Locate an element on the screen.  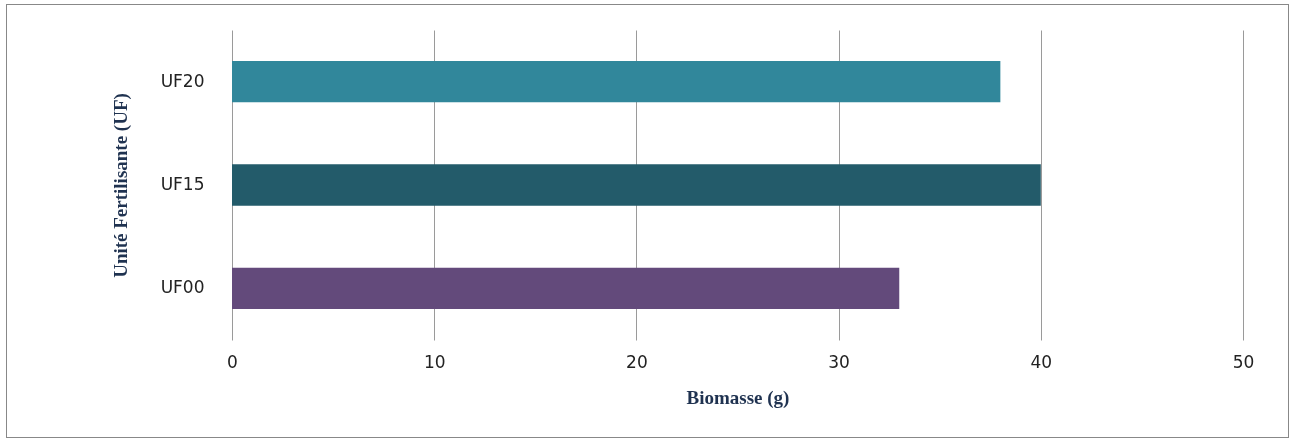
x-tick-label: 10 is located at coordinates (434, 361).